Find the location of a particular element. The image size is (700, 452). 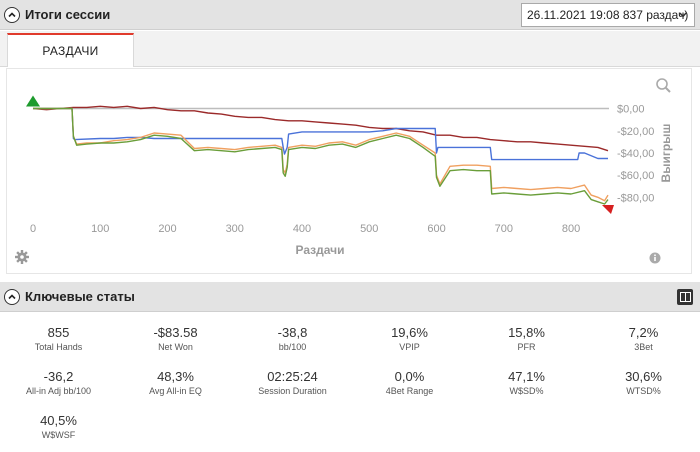

stat-label: W$WSF is located at coordinates (58, 435).